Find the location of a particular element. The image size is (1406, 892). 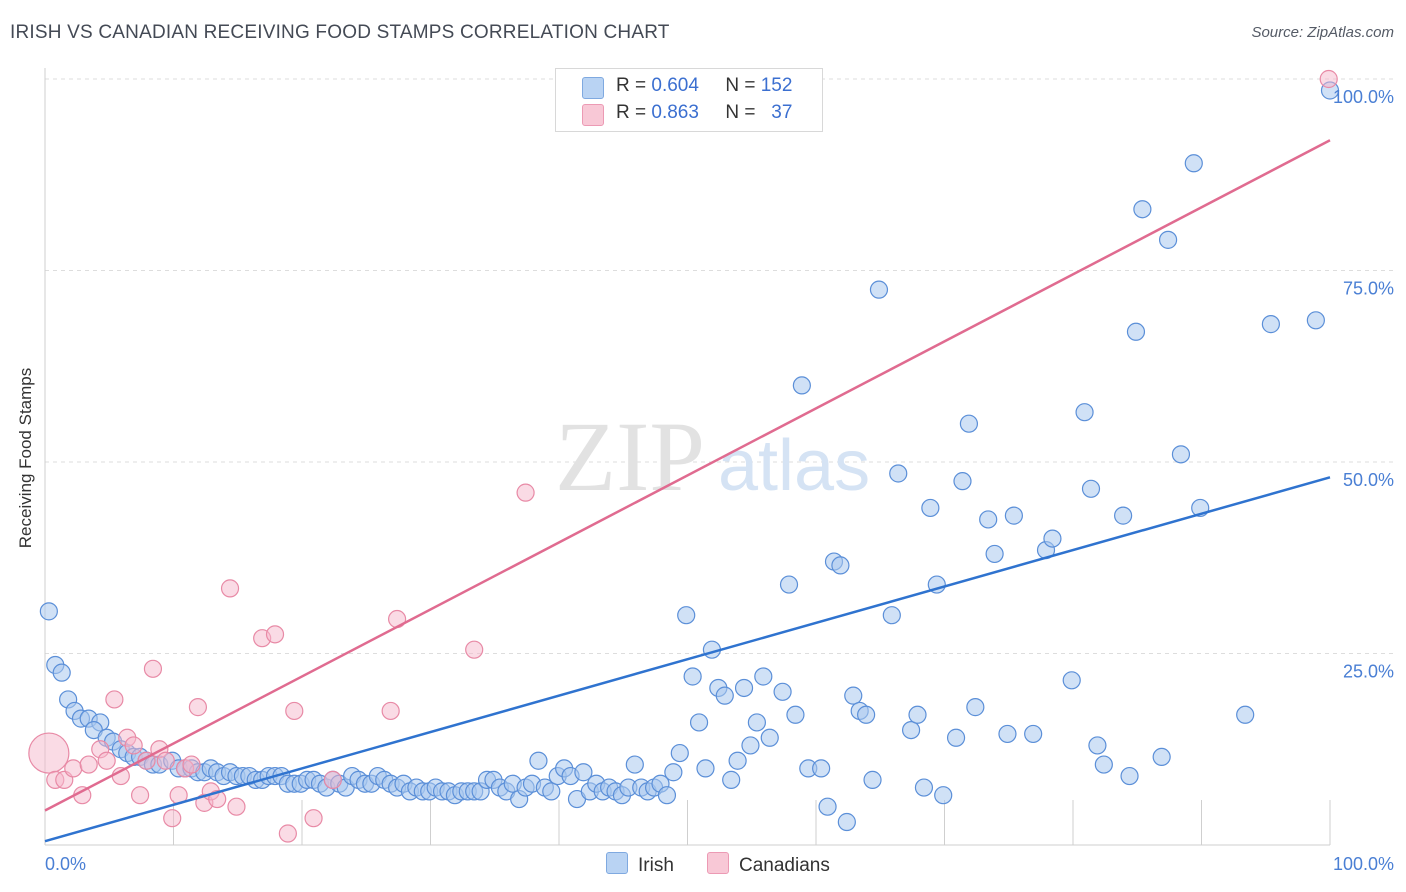

y-tick-label: 50.0% is located at coordinates (1368, 480).